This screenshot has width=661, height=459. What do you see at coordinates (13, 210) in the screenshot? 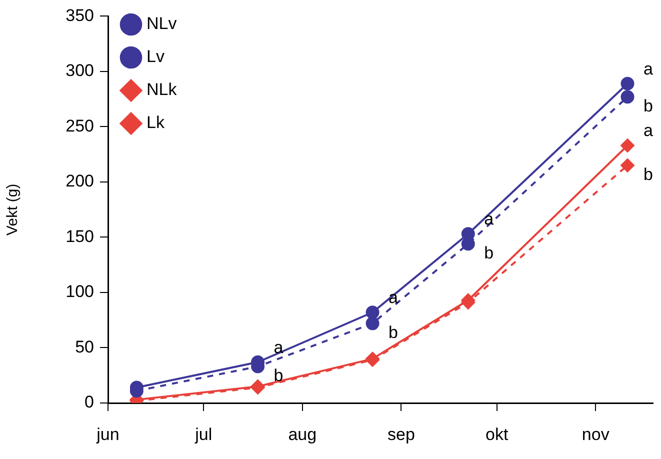
I see `y-axis-title: Vekt (g)` at bounding box center [13, 210].